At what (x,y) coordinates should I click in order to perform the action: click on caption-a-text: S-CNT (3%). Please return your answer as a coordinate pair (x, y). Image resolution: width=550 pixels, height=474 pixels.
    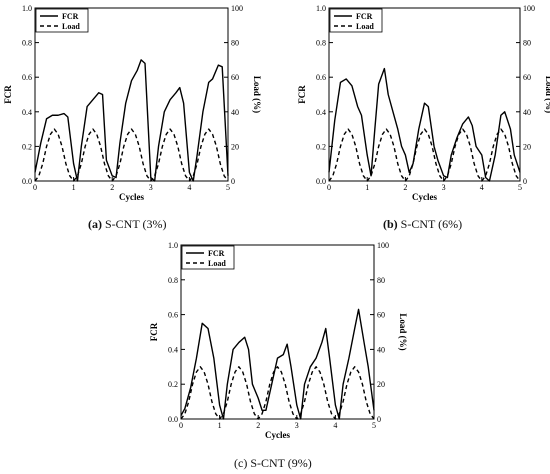
    Looking at the image, I should click on (136, 224).